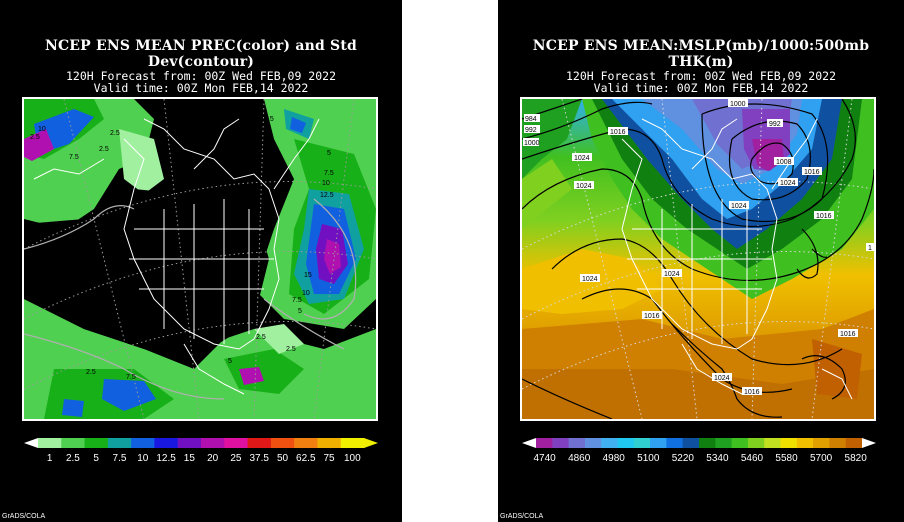  What do you see at coordinates (717, 458) in the screenshot?
I see `colorbar-label: 5340` at bounding box center [717, 458].